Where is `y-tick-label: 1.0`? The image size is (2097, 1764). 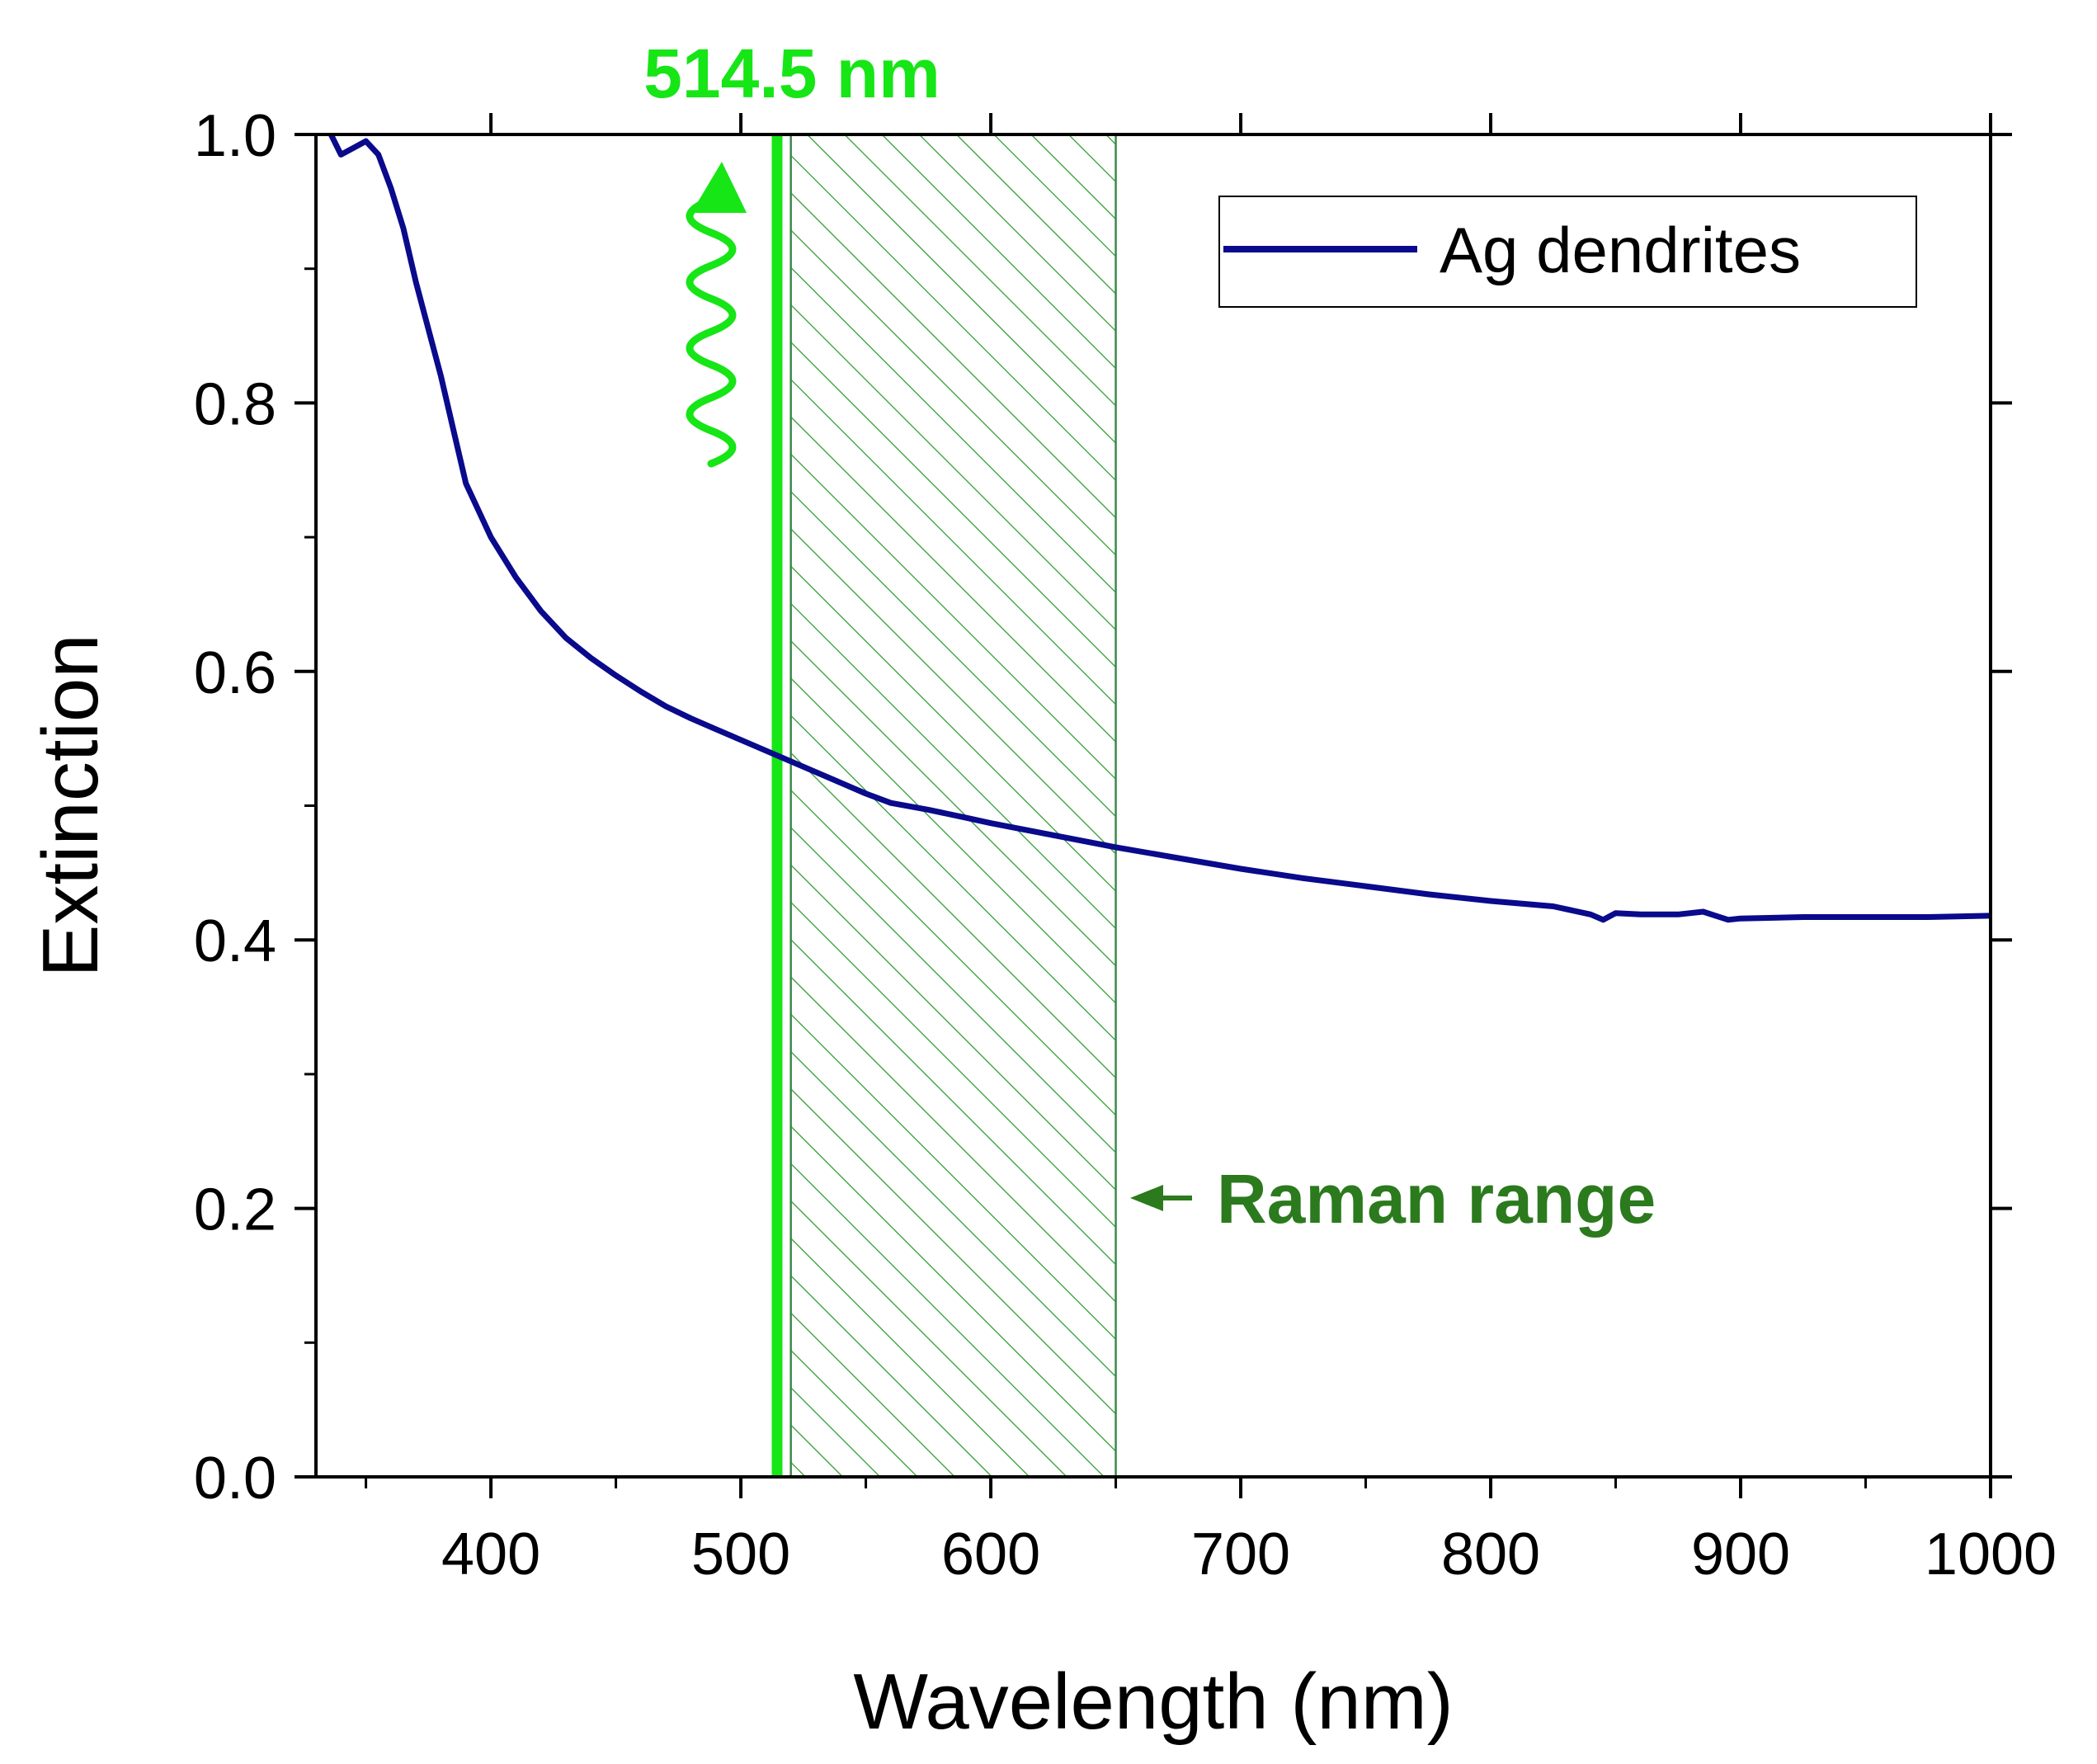 y-tick-label: 1.0 is located at coordinates (235, 136).